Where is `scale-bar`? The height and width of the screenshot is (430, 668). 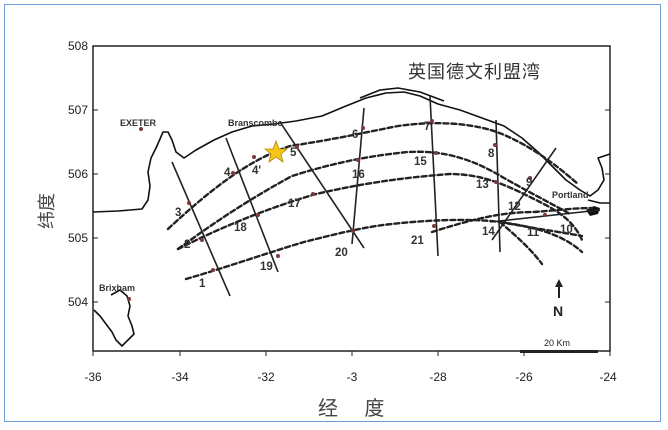 scale-bar is located at coordinates (559, 351).